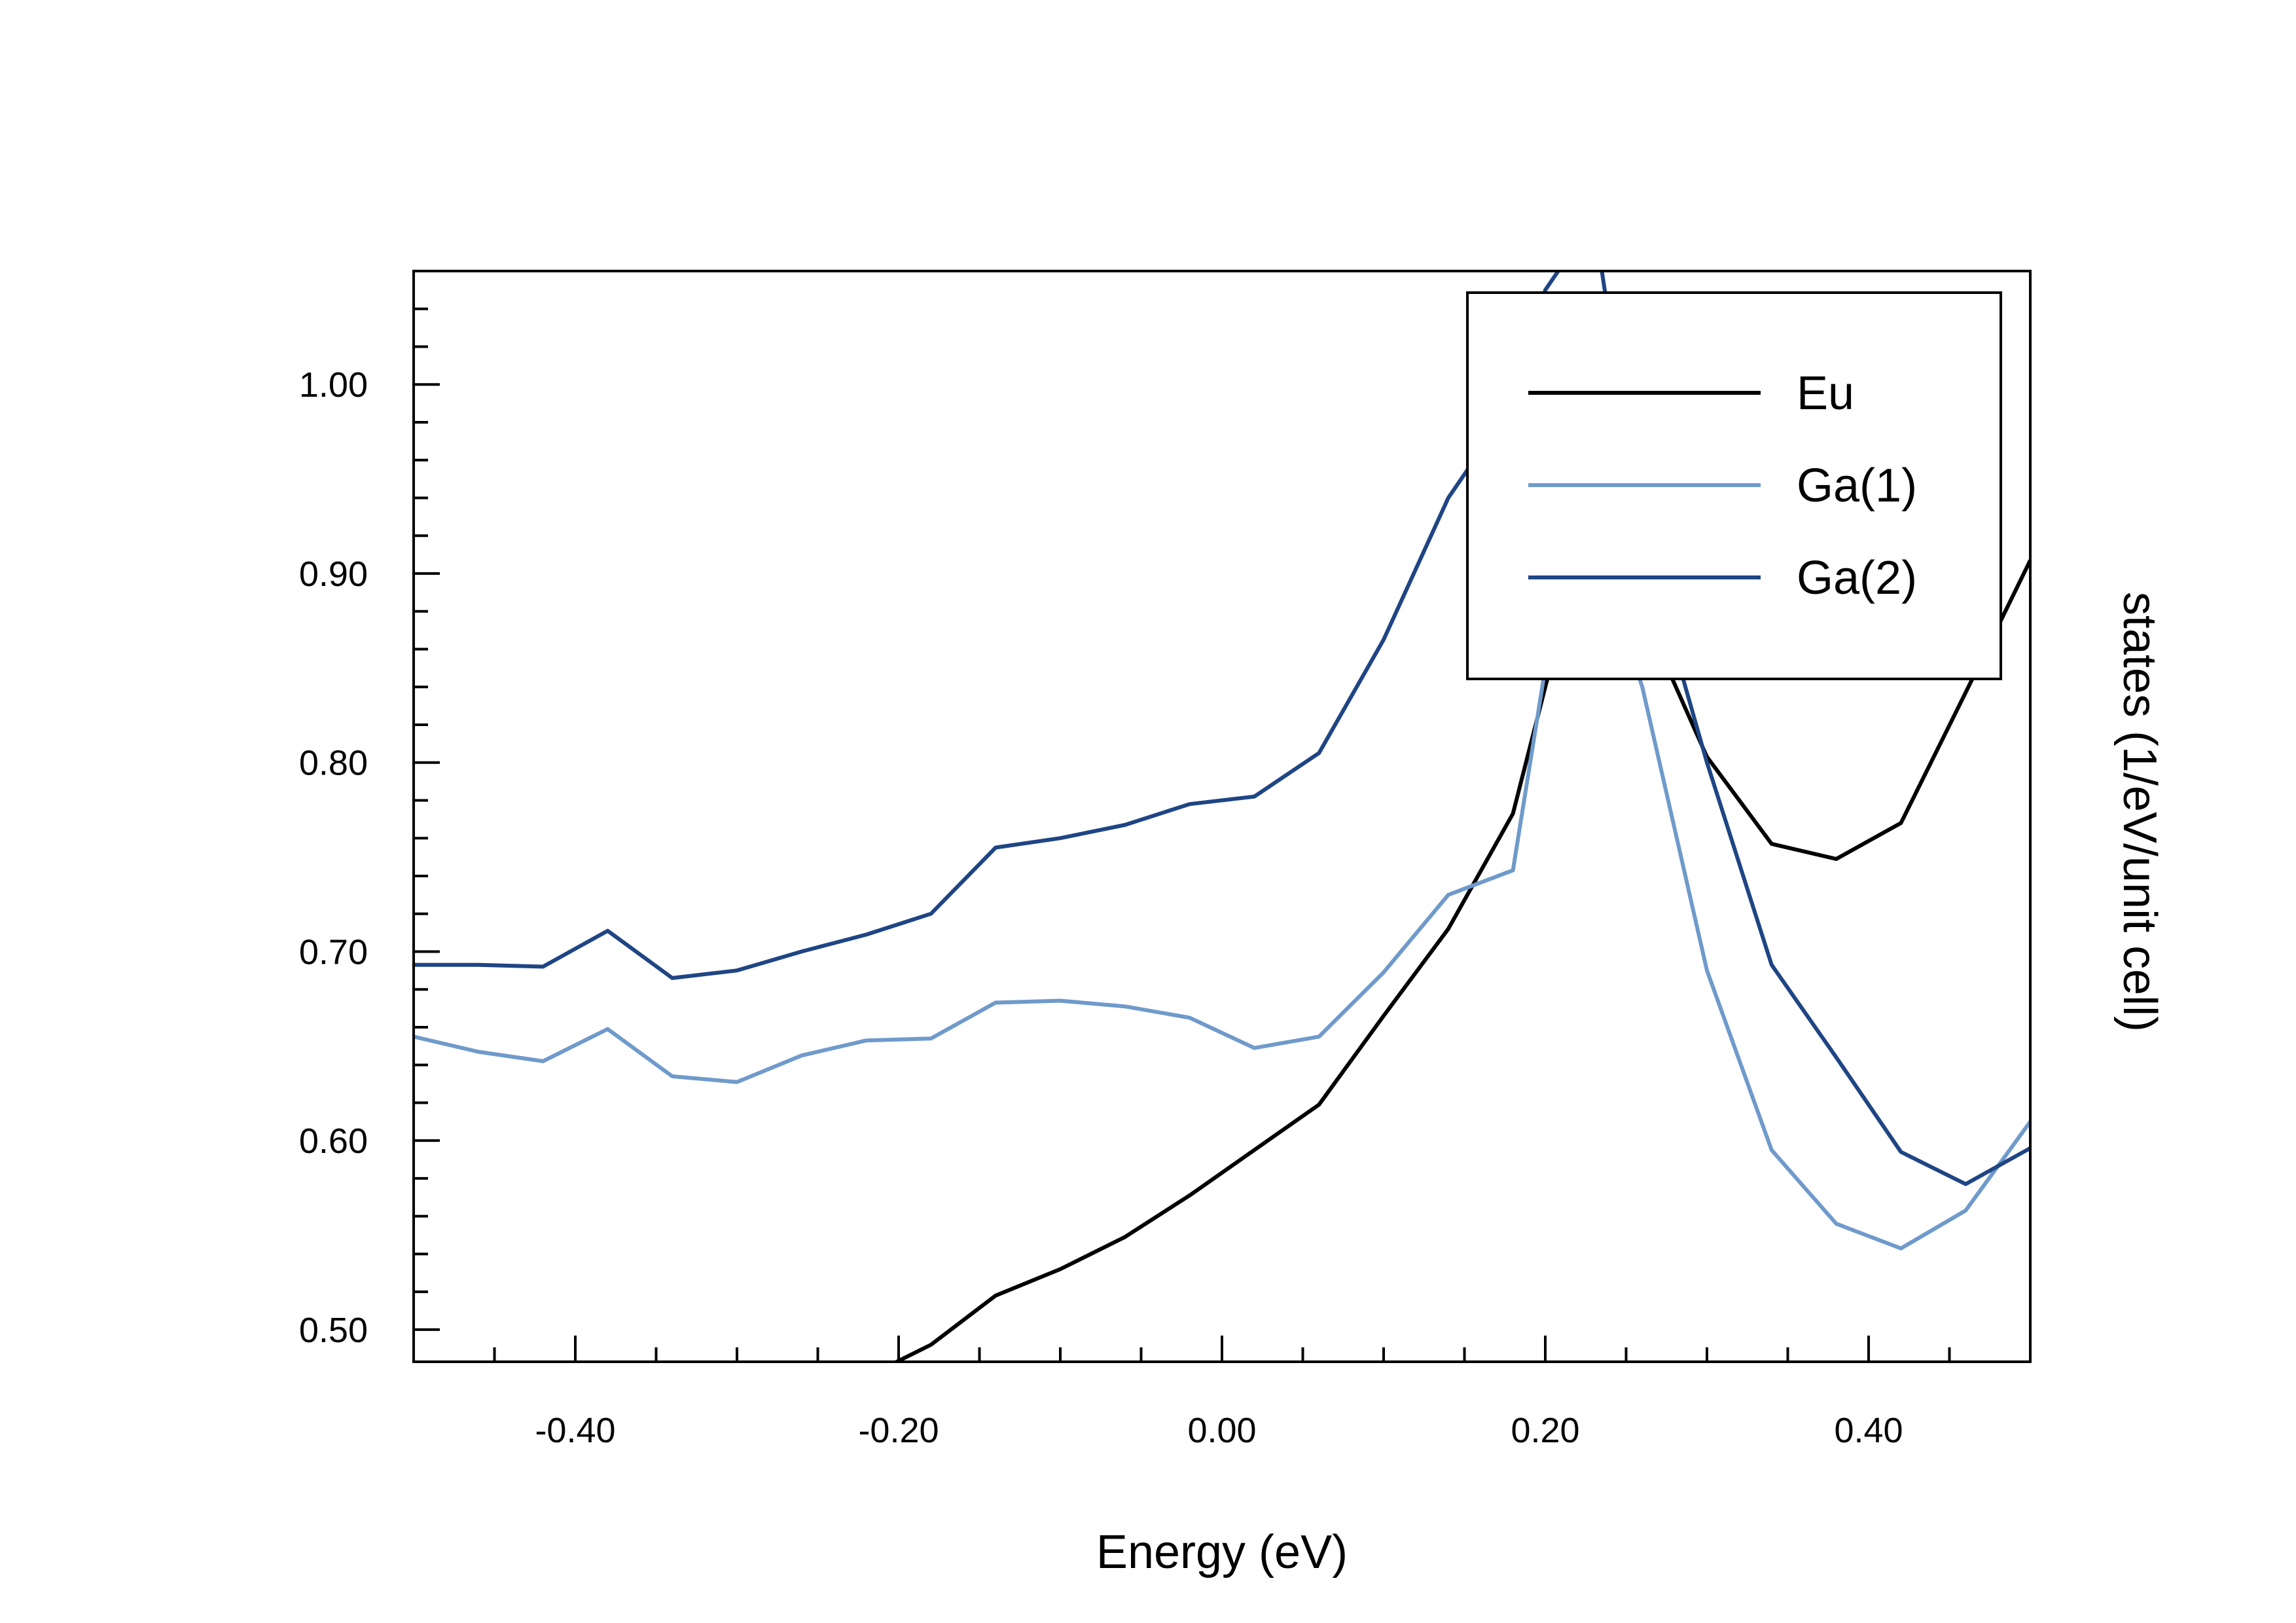 This screenshot has height=1623, width=2296. Describe the element at coordinates (2139, 812) in the screenshot. I see `y-axis-title: states (1/eV/unit cell)` at that location.